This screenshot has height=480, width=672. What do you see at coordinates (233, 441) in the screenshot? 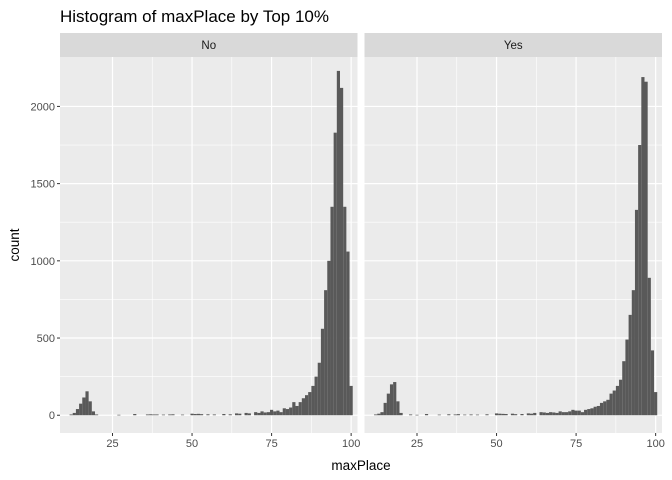
I see `x-axis-no: 25 50 75 100` at bounding box center [233, 441].